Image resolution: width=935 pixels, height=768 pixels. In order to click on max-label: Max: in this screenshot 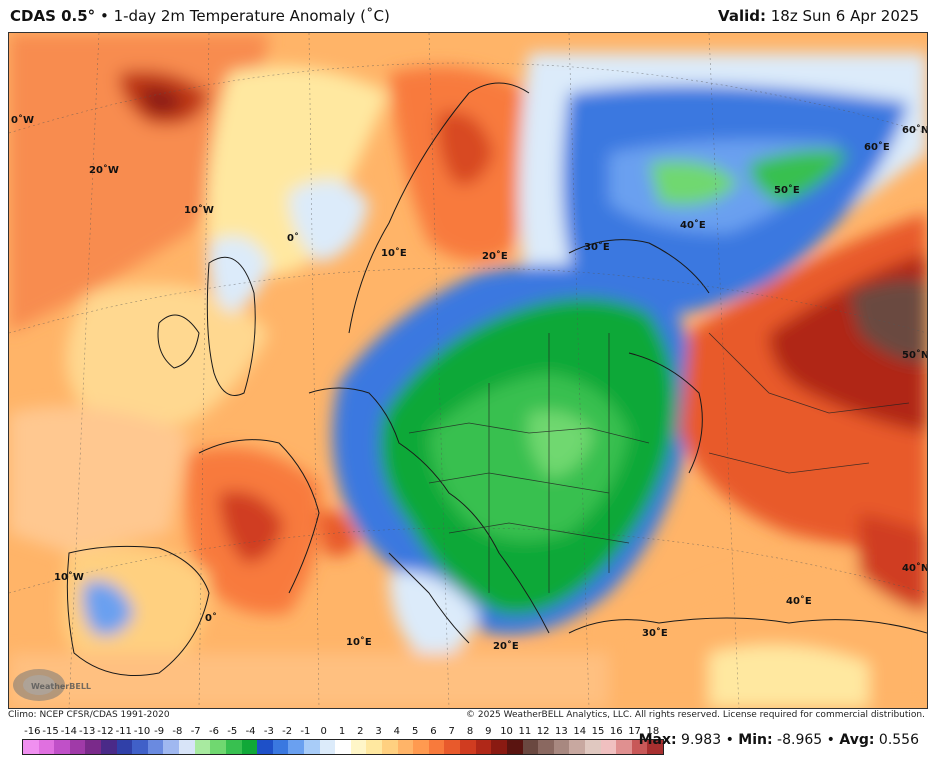, I will do `click(657, 740)`.